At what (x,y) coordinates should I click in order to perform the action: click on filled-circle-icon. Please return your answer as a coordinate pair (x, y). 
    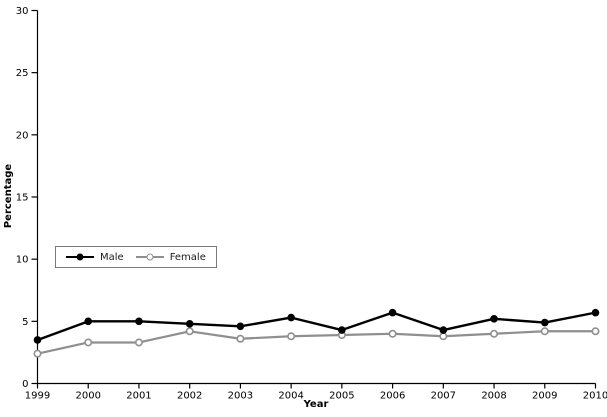
    Looking at the image, I should click on (80, 257).